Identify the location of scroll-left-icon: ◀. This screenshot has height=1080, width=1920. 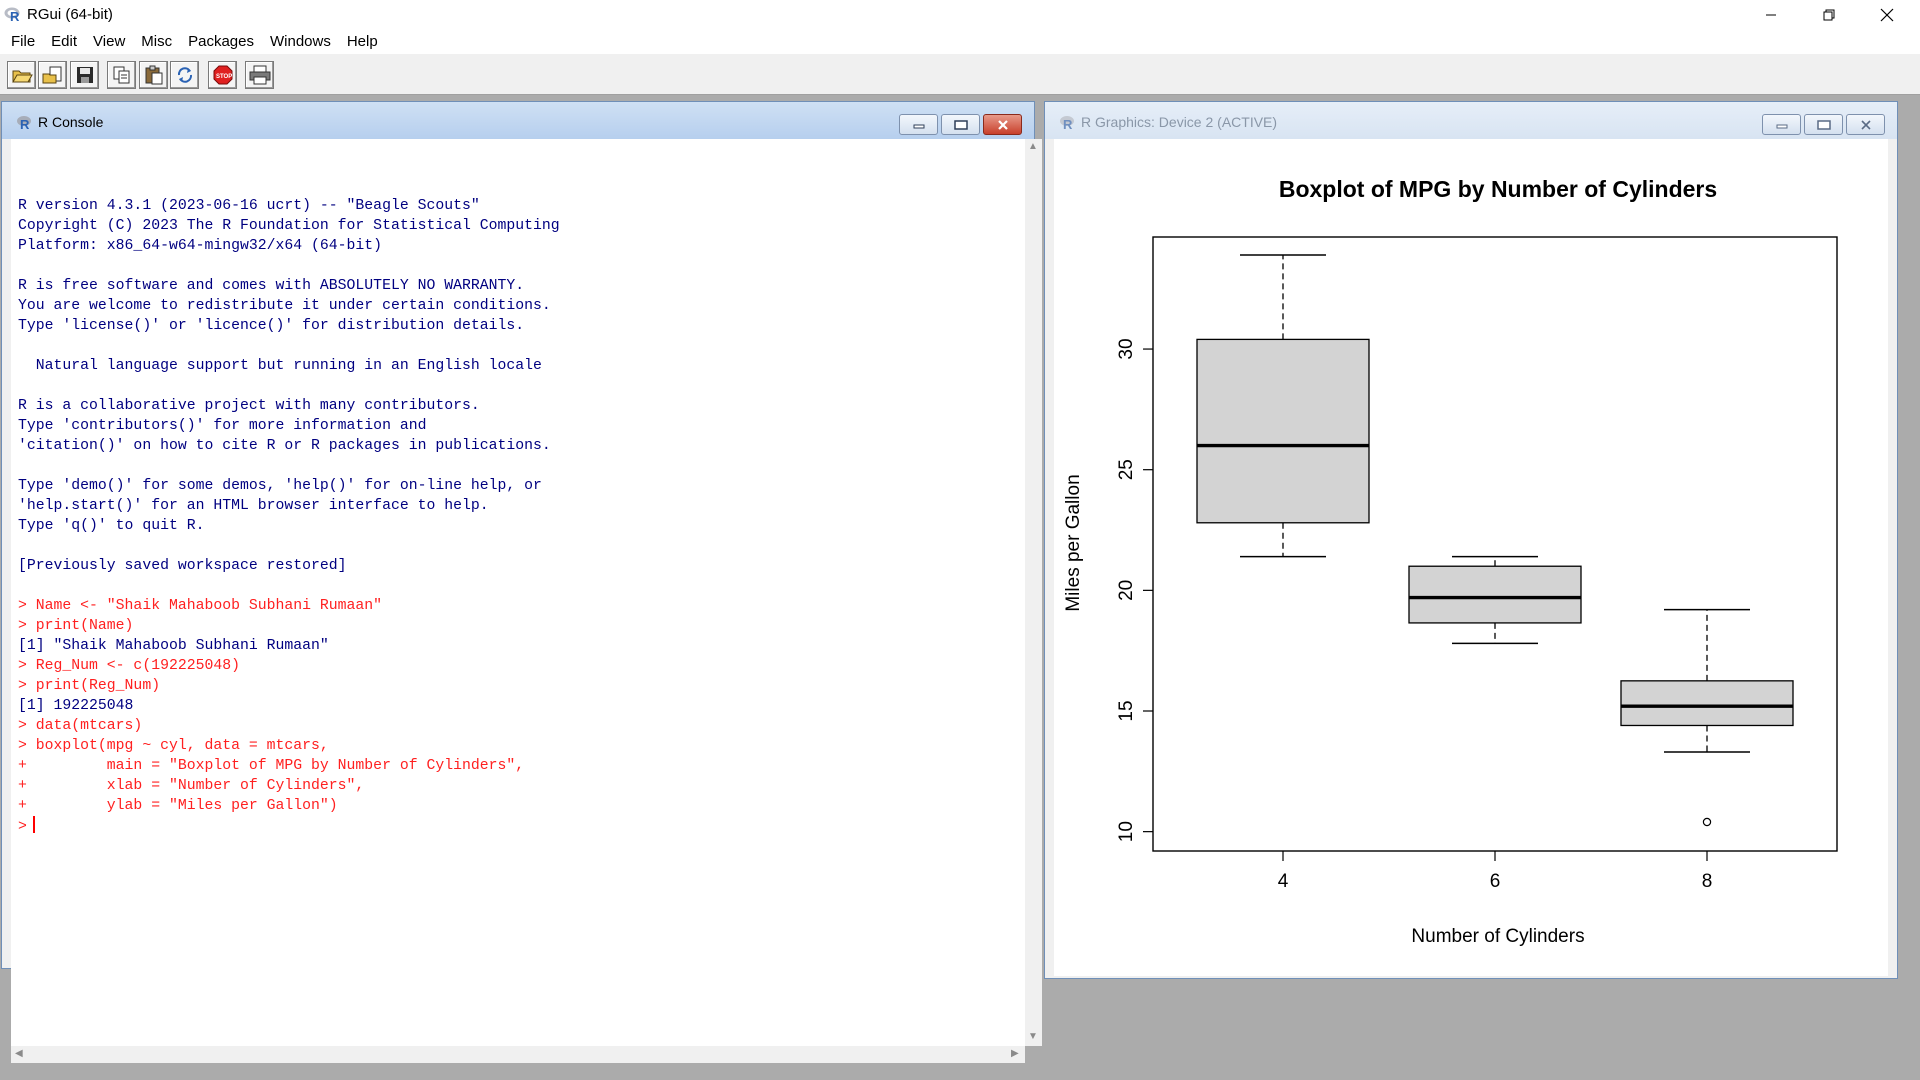
(19, 1053).